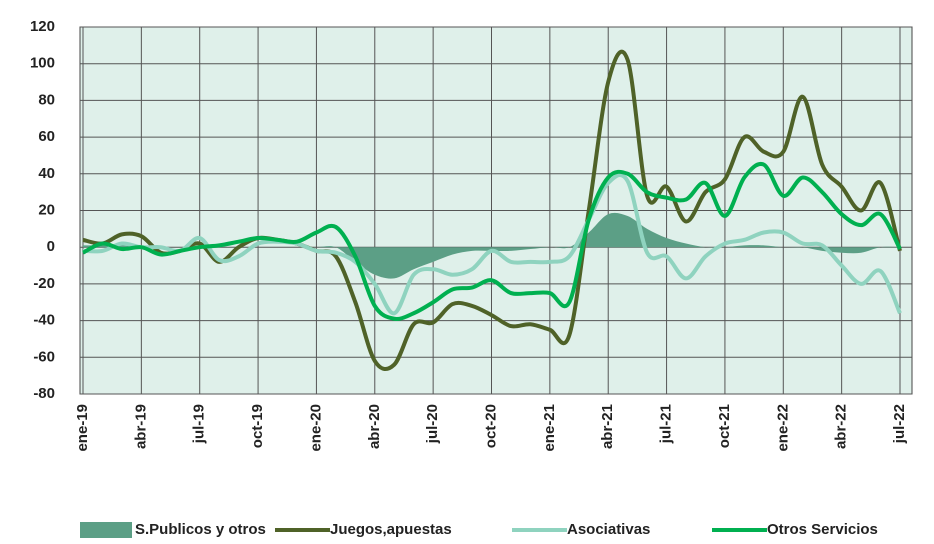 This screenshot has width=934, height=544. Describe the element at coordinates (106, 530) in the screenshot. I see `legend-swatch` at that location.